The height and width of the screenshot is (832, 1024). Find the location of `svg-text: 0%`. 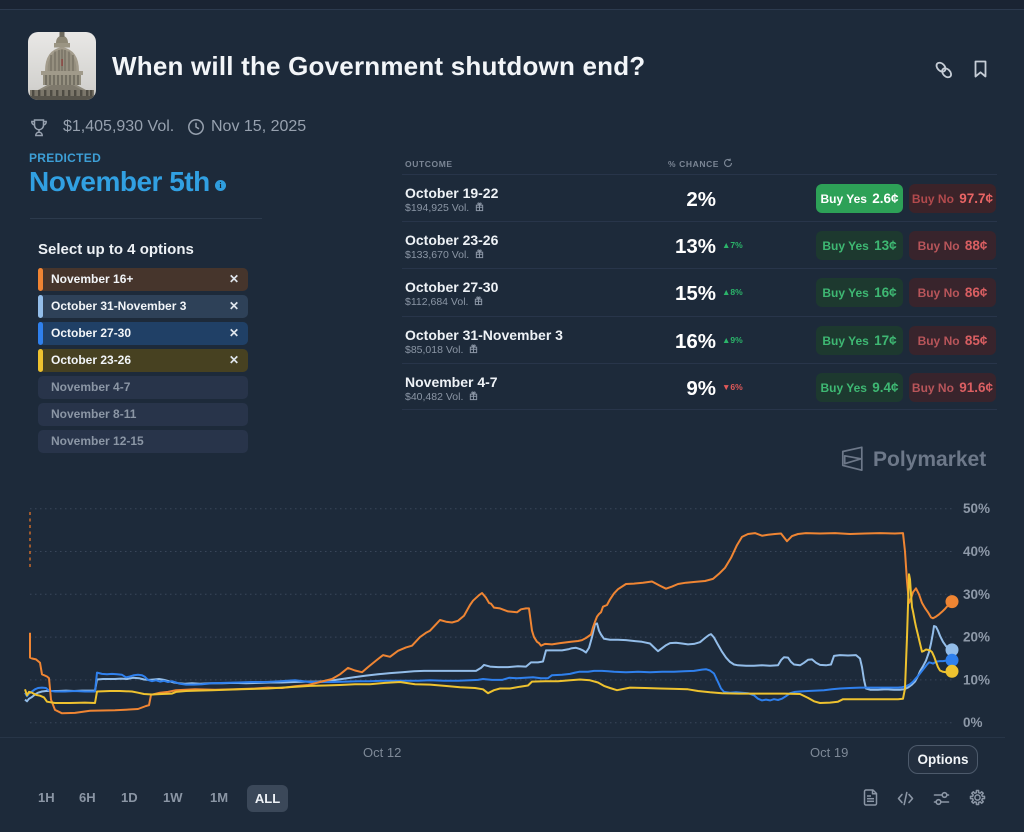

svg-text: 0% is located at coordinates (973, 722).